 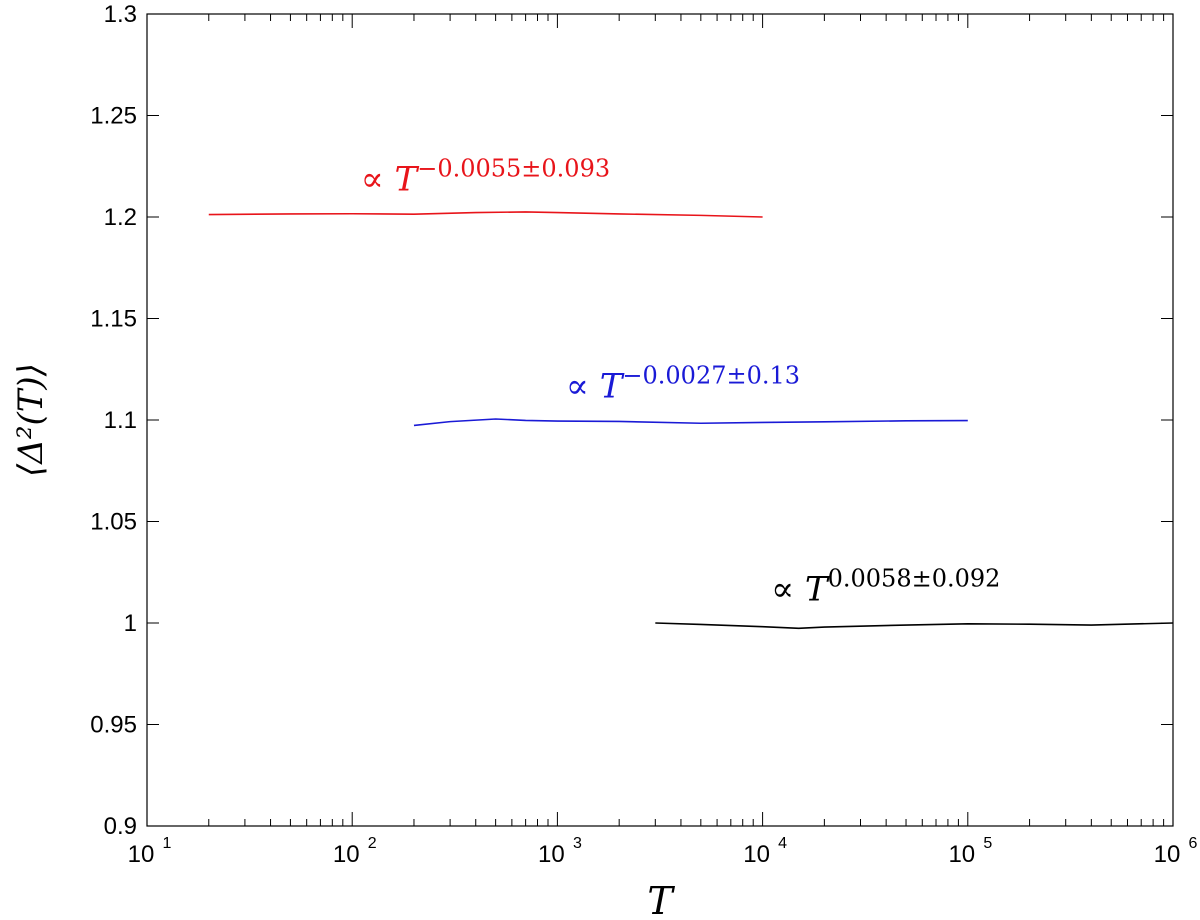 I want to click on y-tick-label: 1.15, so click(x=113, y=319).